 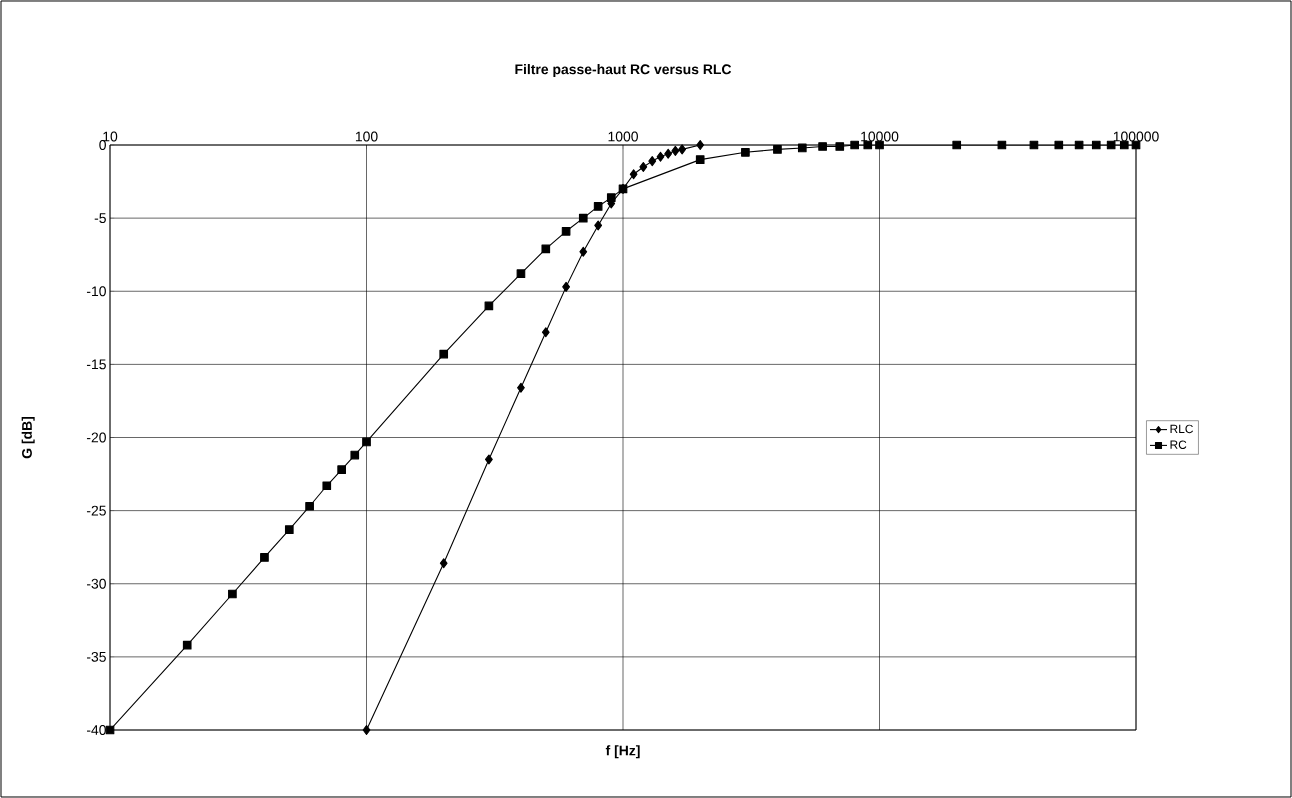 What do you see at coordinates (96, 291) in the screenshot?
I see `y-tick-label: -10` at bounding box center [96, 291].